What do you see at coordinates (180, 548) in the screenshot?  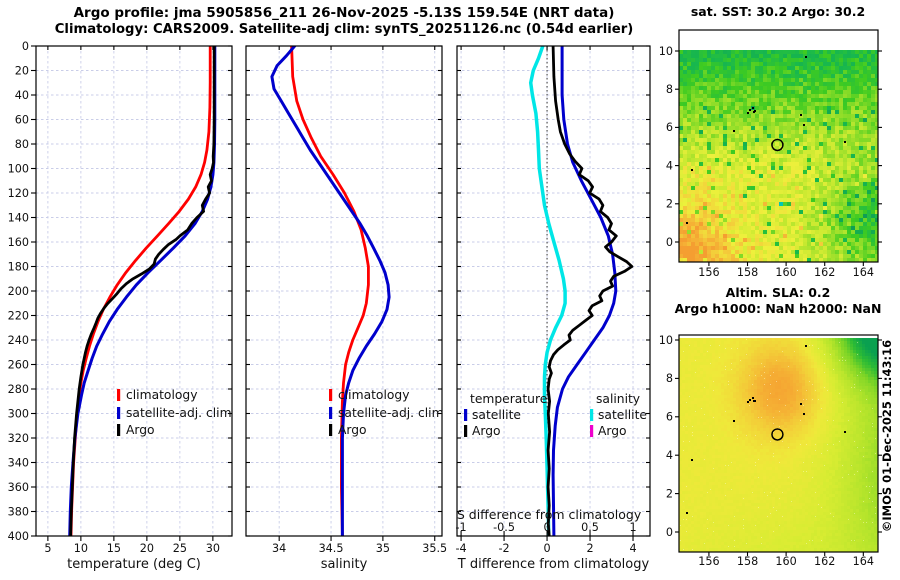 I see `x-tick-label: 25` at bounding box center [180, 548].